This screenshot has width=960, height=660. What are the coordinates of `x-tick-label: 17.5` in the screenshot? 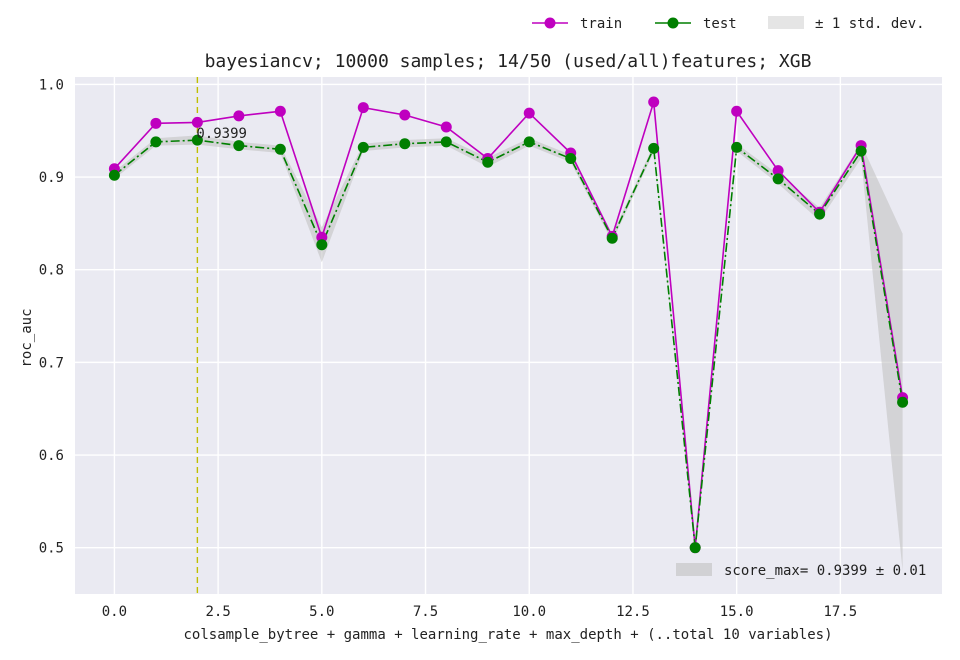 It's located at (841, 612).